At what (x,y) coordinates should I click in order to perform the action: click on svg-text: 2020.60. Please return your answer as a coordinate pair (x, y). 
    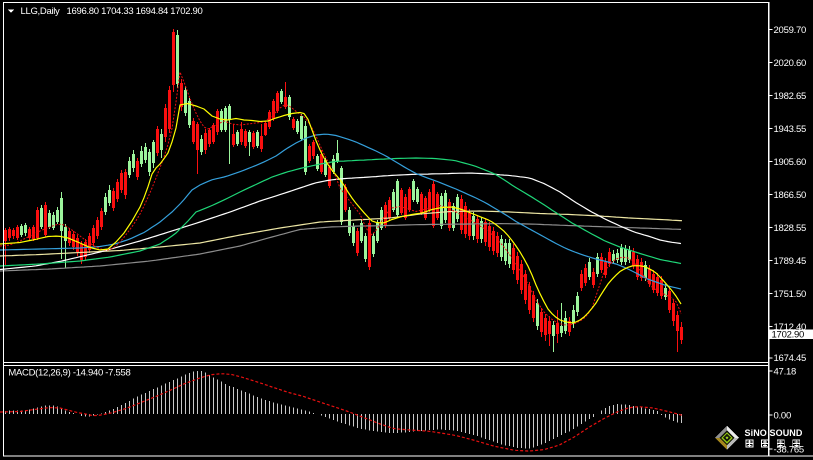
    Looking at the image, I should click on (790, 63).